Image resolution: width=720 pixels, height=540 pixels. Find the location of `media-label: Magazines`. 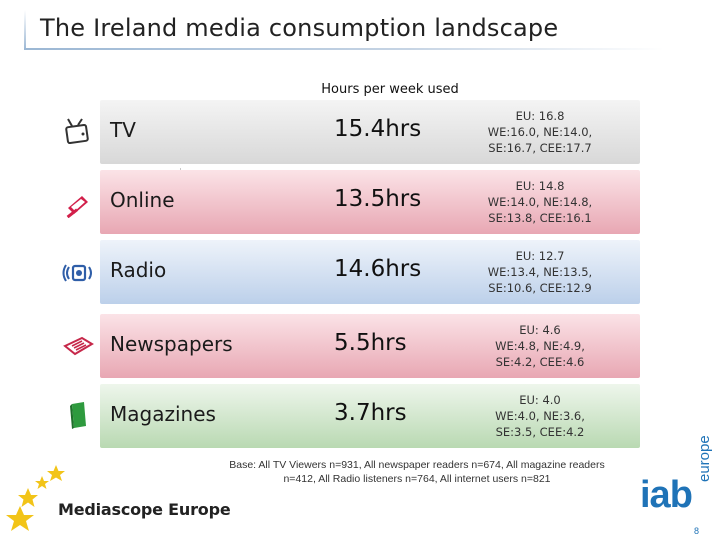

media-label: Magazines is located at coordinates (163, 414).